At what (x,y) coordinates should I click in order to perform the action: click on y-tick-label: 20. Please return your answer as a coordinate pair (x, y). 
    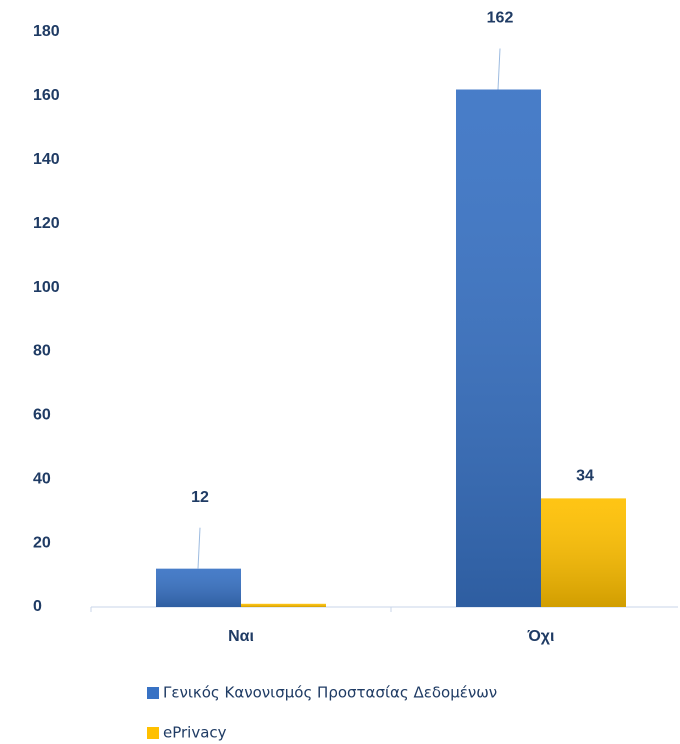
    Looking at the image, I should click on (42, 542).